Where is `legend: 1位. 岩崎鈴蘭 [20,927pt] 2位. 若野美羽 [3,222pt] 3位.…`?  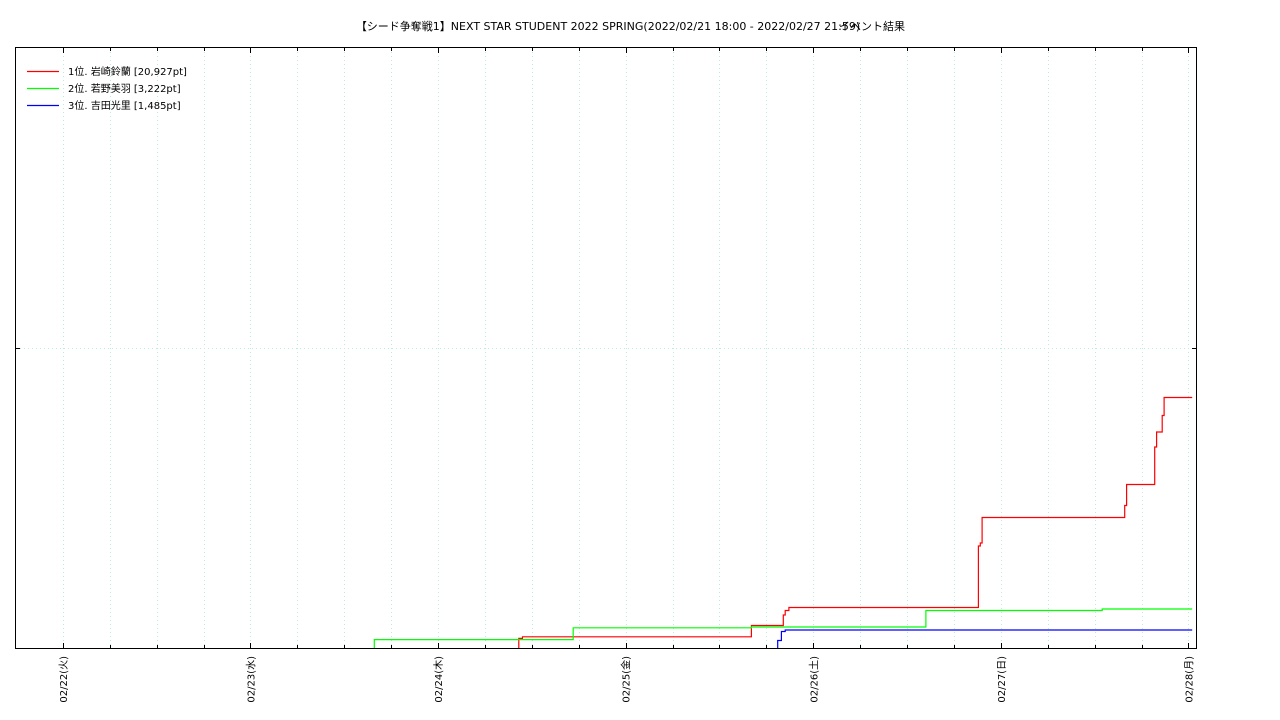 legend: 1位. 岩崎鈴蘭 [20,927pt] 2位. 若野美羽 [3,222pt] 3位.… is located at coordinates (107, 88).